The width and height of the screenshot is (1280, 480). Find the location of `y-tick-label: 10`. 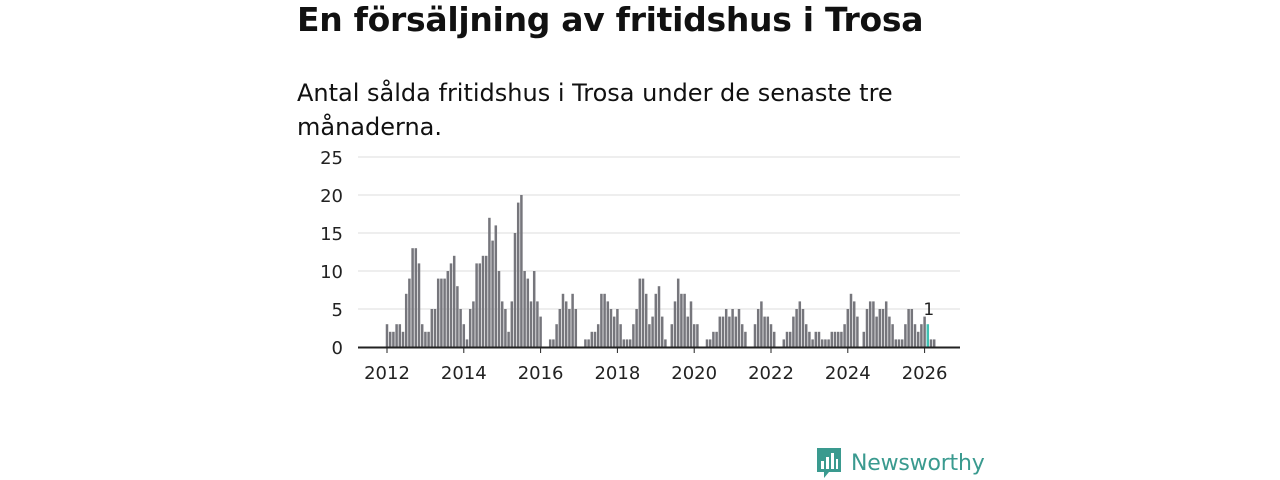

y-tick-label: 10 is located at coordinates (331, 272).